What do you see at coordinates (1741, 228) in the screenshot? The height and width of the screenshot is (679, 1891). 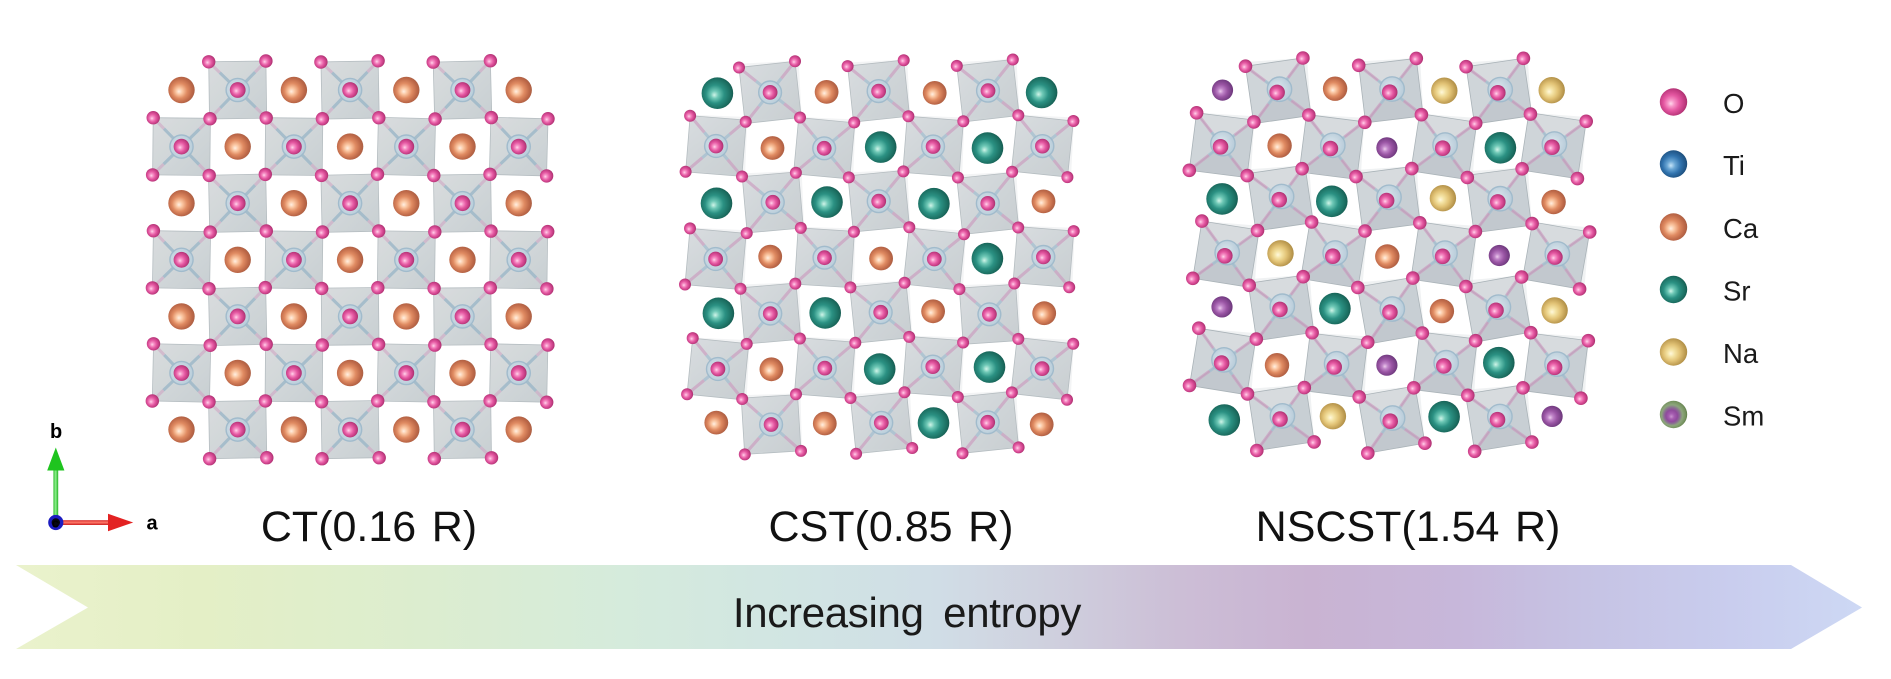 I see `svg-text: Ca` at bounding box center [1741, 228].